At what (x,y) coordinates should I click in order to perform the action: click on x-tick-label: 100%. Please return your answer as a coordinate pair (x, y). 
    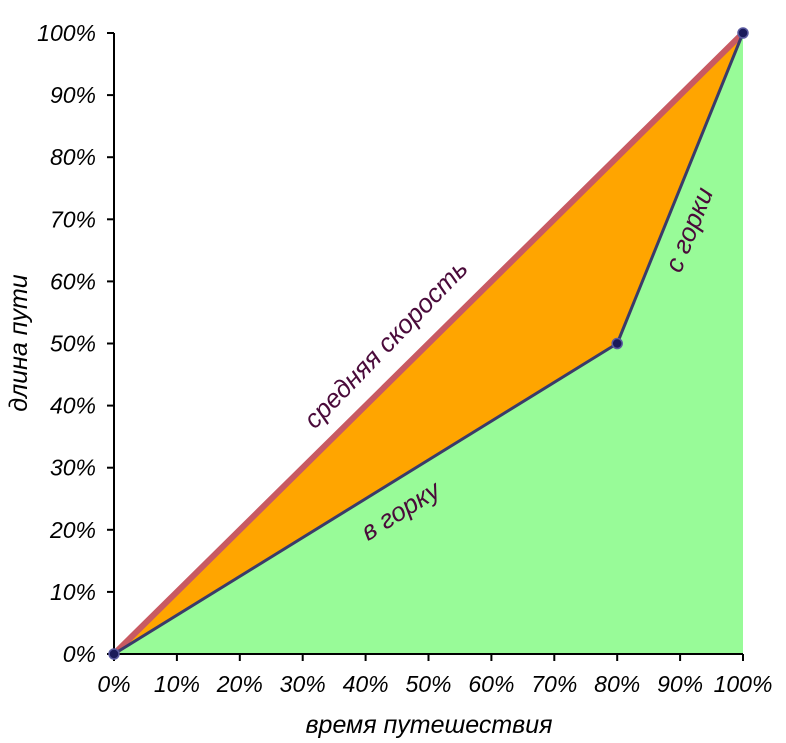
    Looking at the image, I should click on (743, 684).